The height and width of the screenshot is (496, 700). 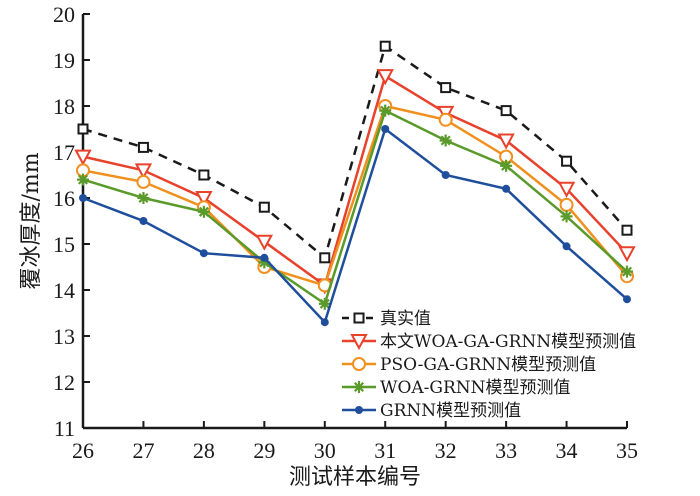 I want to click on legend-item: 真实值, so click(x=386, y=319).